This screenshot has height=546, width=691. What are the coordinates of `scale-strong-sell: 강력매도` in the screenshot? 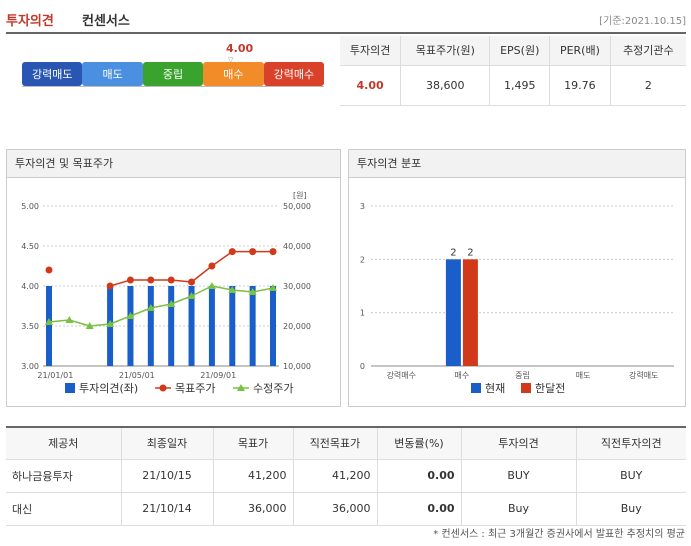 It's located at (52, 74).